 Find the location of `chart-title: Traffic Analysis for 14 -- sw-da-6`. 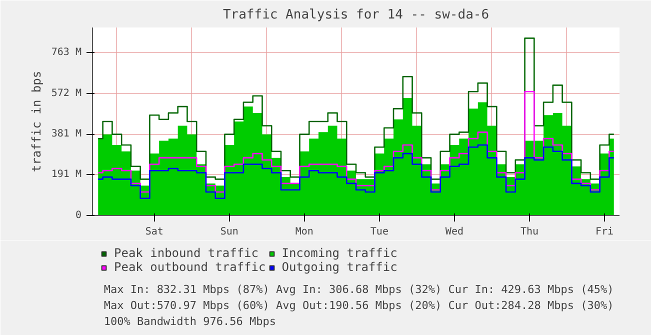

chart-title: Traffic Analysis for 14 -- sw-da-6 is located at coordinates (356, 15).